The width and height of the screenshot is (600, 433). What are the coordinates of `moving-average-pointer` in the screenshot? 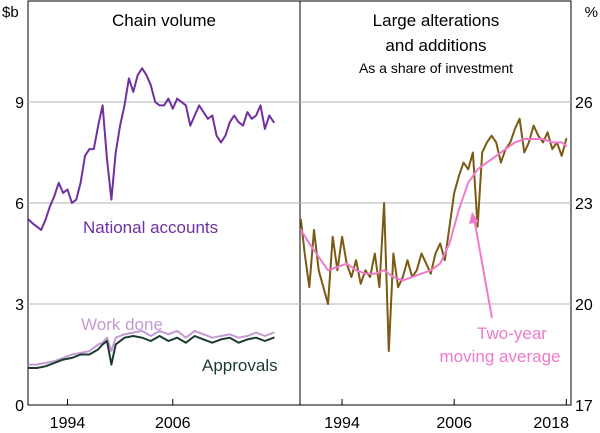 It's located at (483, 268).